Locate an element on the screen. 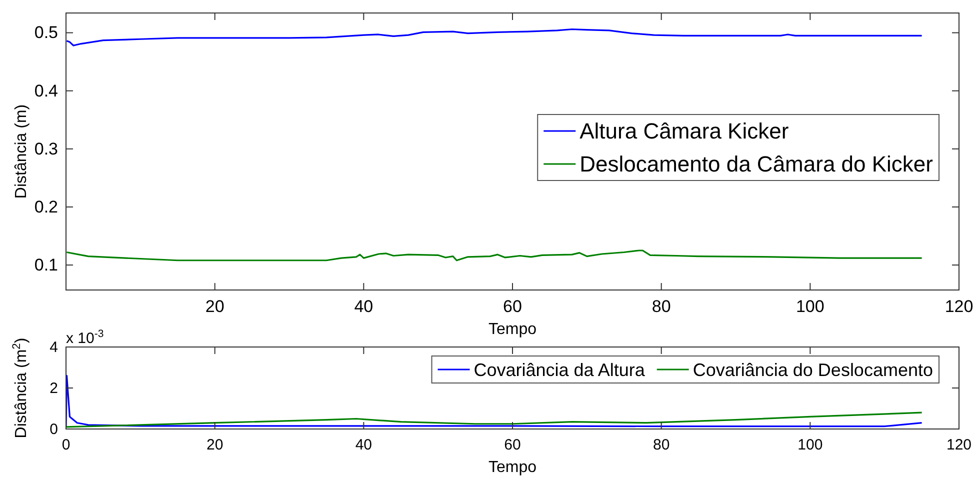 The width and height of the screenshot is (976, 479). y-tick-label: 0.4 is located at coordinates (46, 90).